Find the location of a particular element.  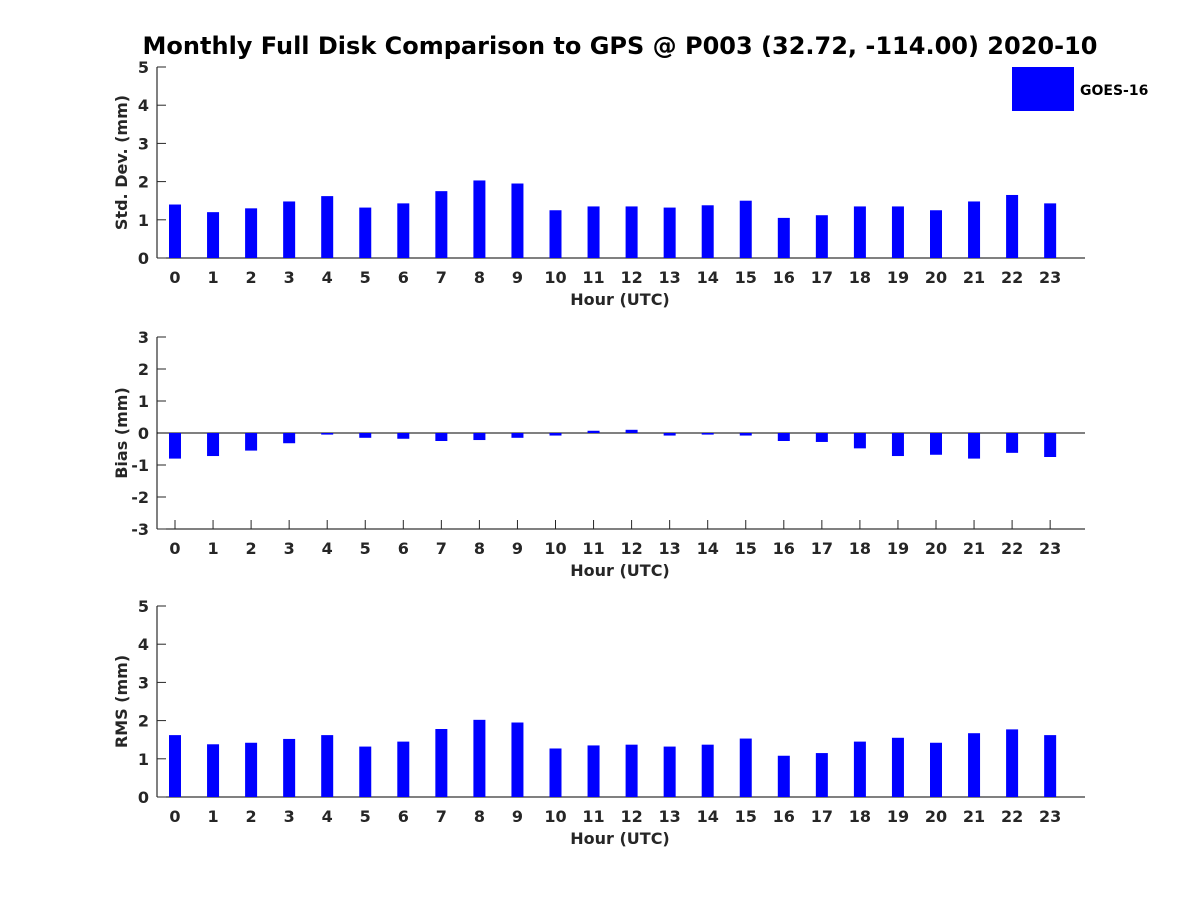

x-tick-label: 12 is located at coordinates (631, 548).